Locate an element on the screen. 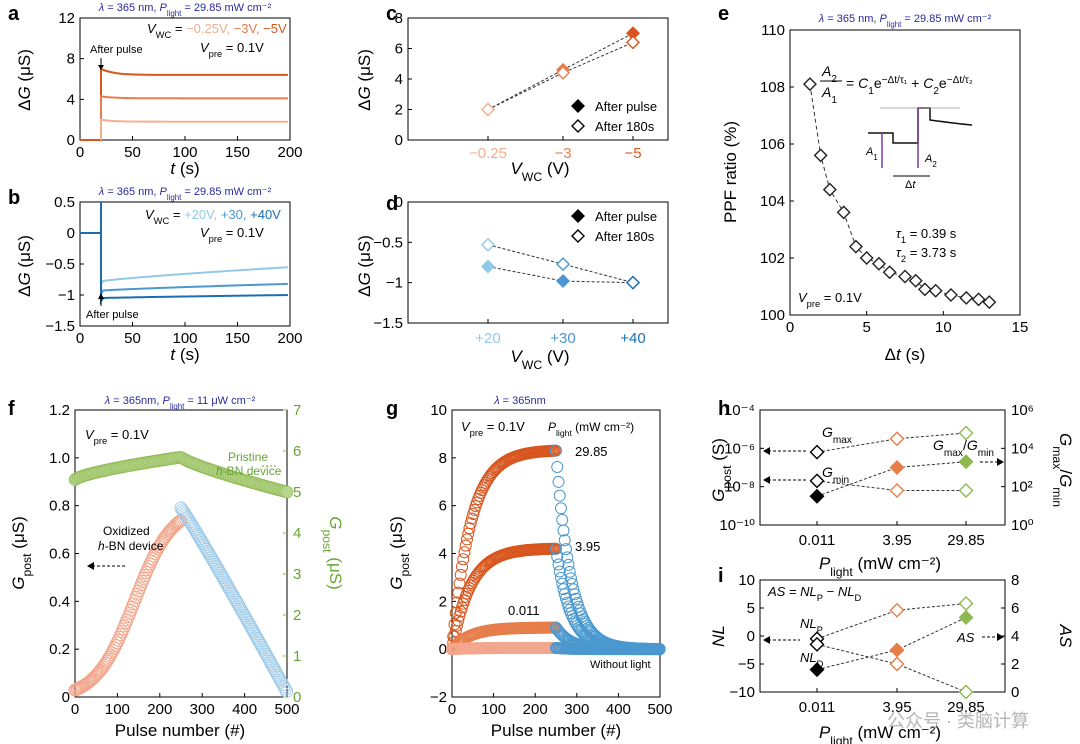  panel-i-right-ytick-label: 4 is located at coordinates (1015, 636).